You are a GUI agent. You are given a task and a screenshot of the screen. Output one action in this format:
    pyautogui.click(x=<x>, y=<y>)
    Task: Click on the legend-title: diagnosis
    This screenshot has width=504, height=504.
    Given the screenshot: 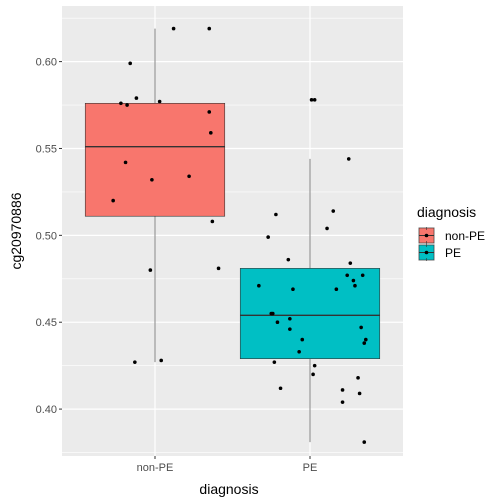 What is the action you would take?
    pyautogui.click(x=446, y=212)
    